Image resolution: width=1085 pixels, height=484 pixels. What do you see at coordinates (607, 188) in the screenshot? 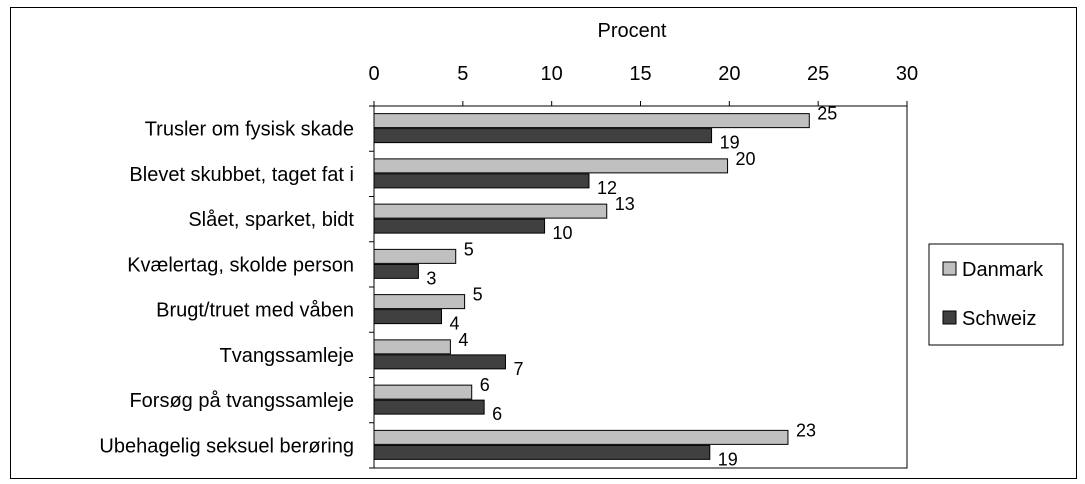
I see `data-label: 12` at bounding box center [607, 188].